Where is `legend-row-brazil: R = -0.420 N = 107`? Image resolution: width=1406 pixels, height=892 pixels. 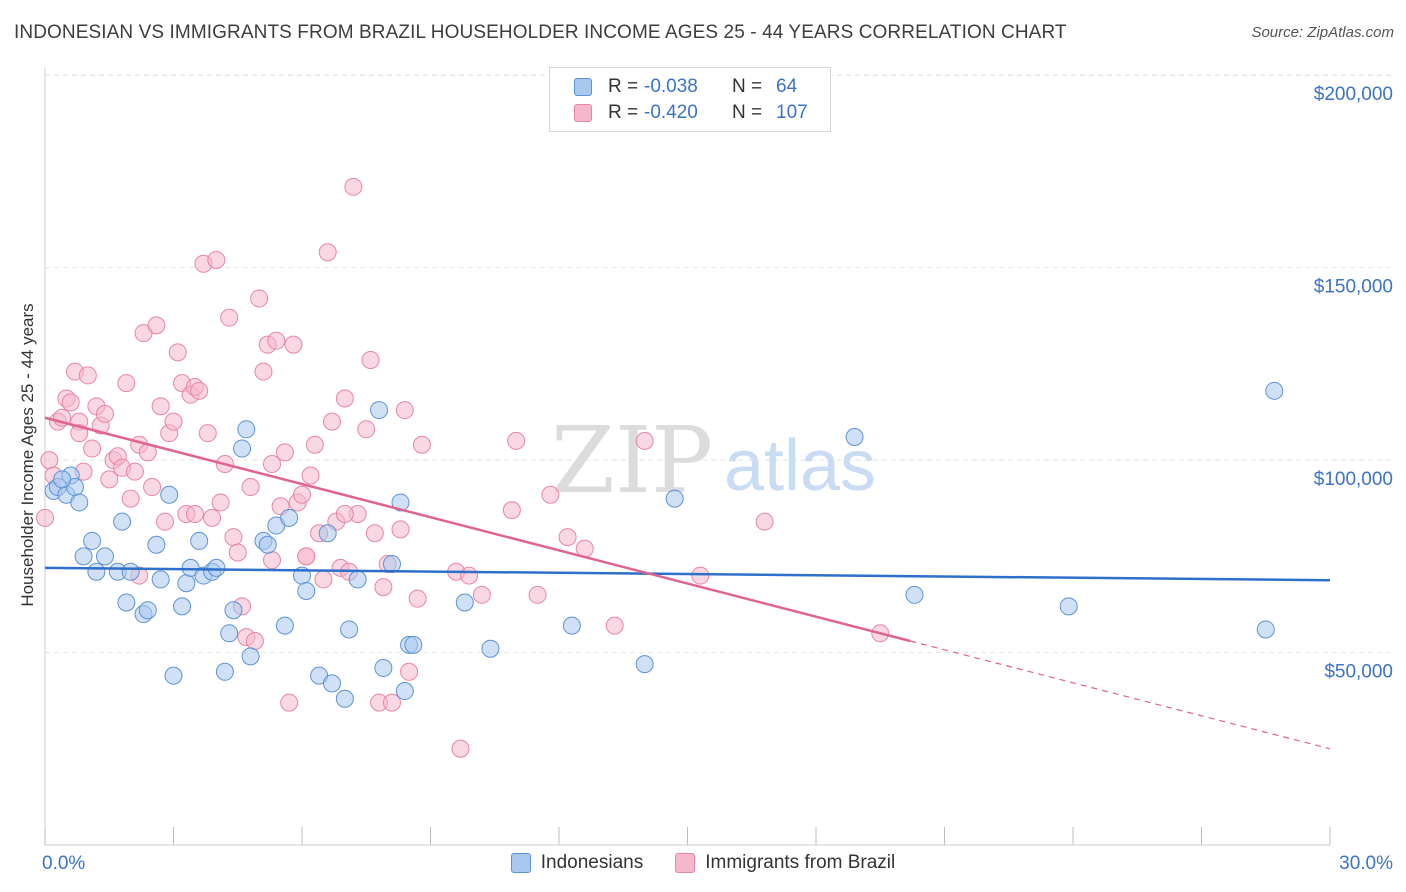 legend-row-brazil: R = -0.420 N = 107 is located at coordinates (691, 113).